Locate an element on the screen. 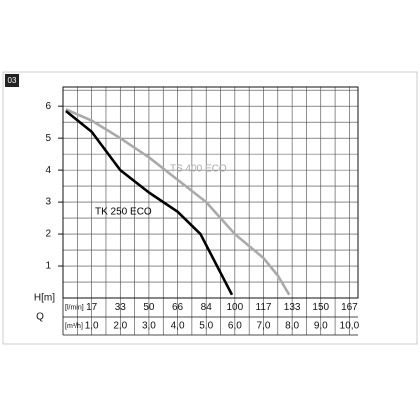 The width and height of the screenshot is (420, 420). y-tick-label: 4 is located at coordinates (48, 170).